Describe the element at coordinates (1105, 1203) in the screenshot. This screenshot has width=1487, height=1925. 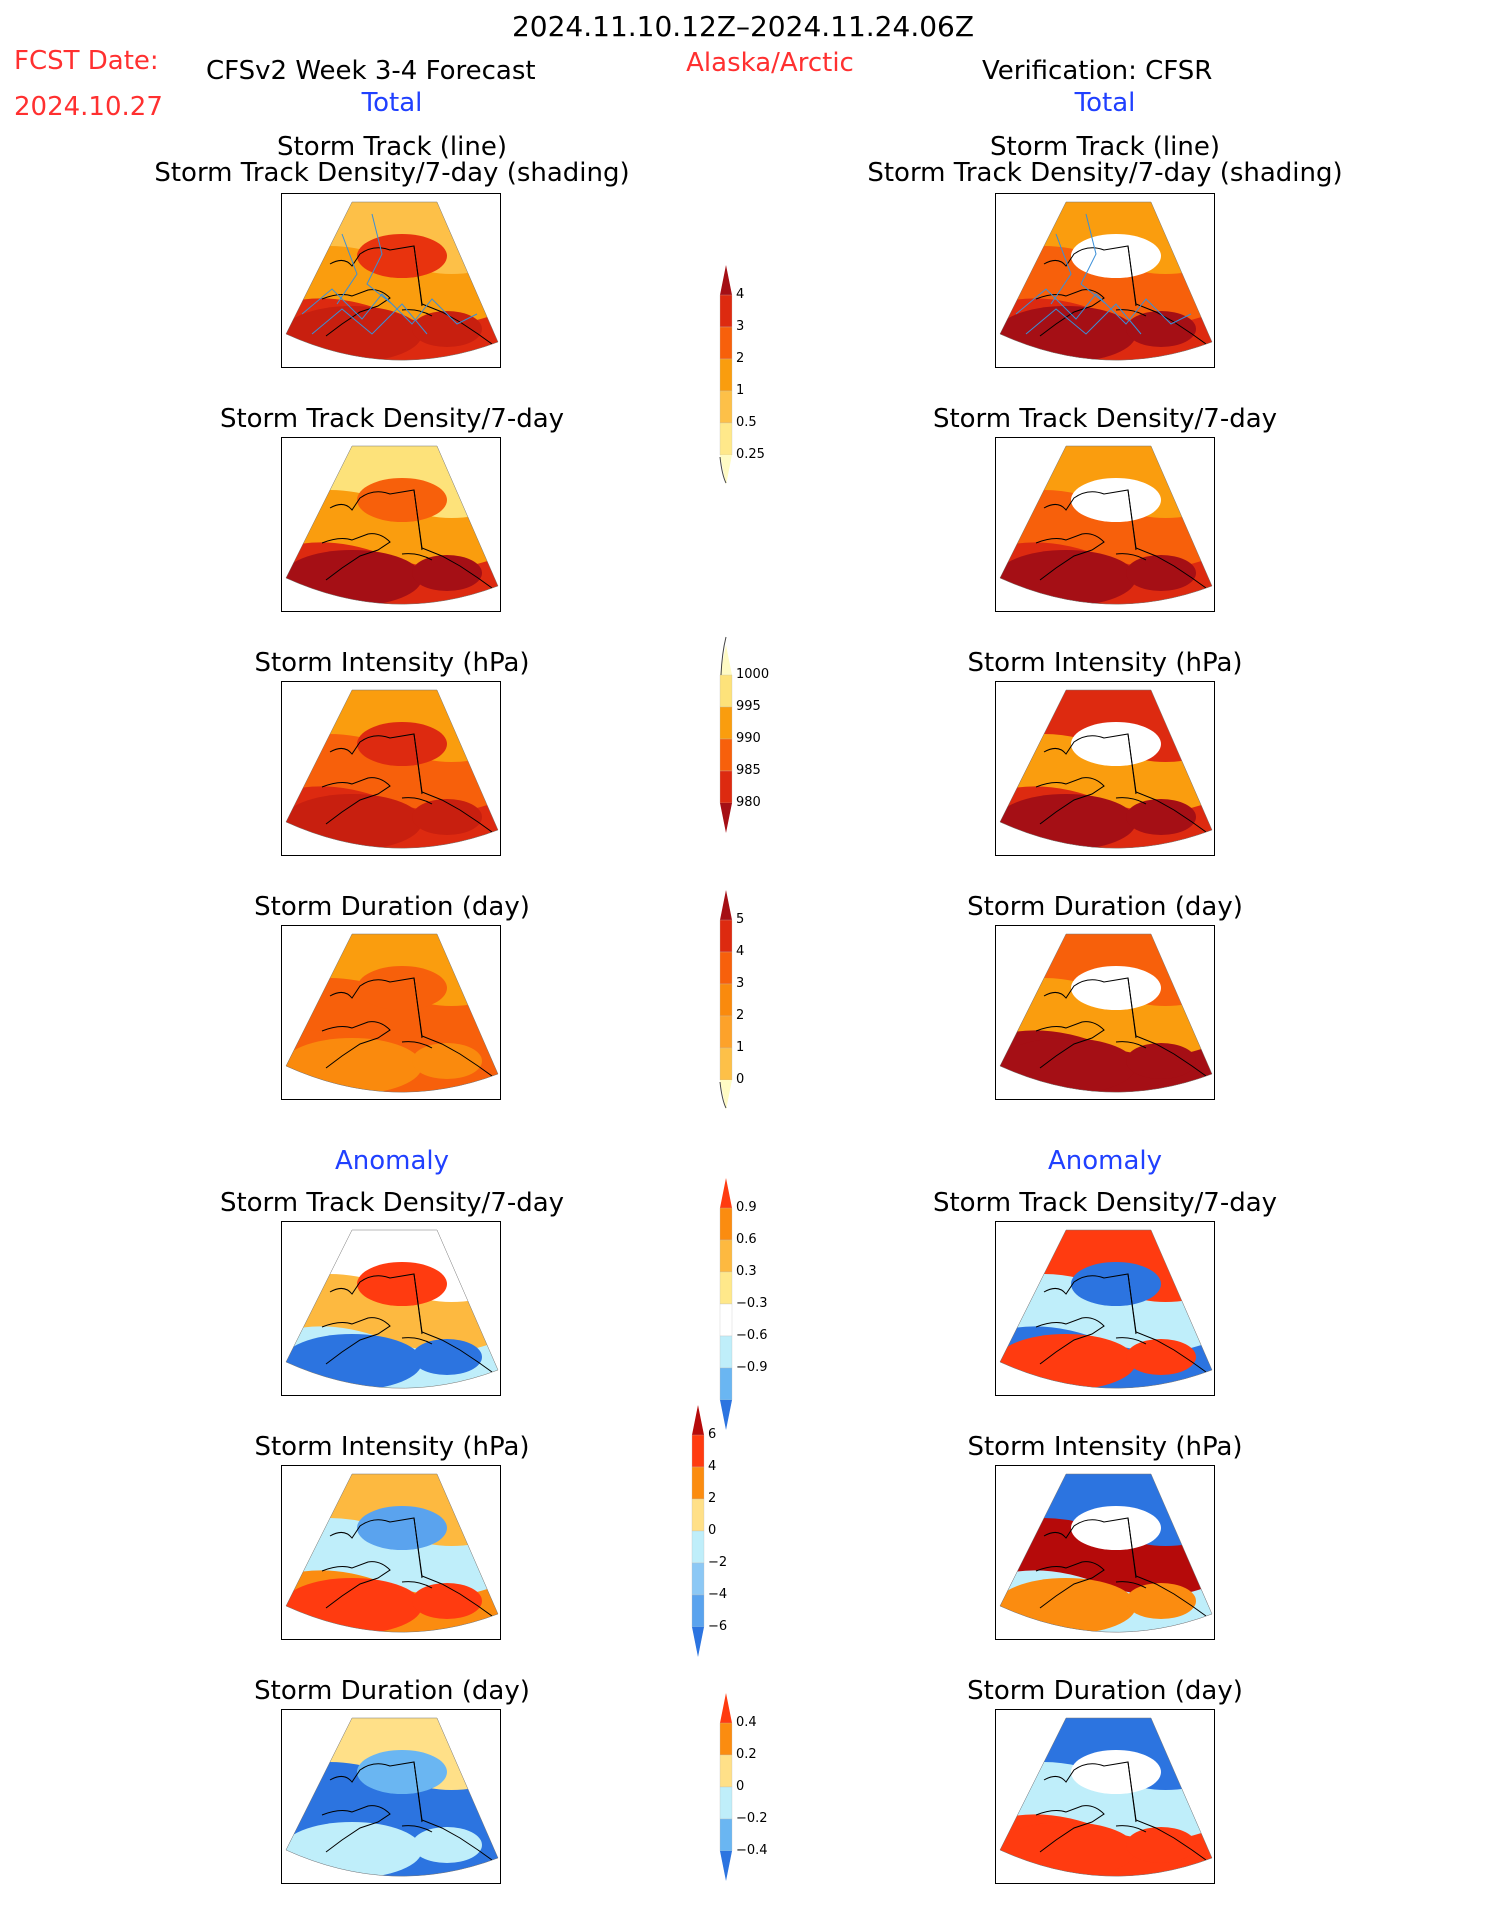
I see `obs-density-anom-title: Storm Track Density/7-day` at that location.